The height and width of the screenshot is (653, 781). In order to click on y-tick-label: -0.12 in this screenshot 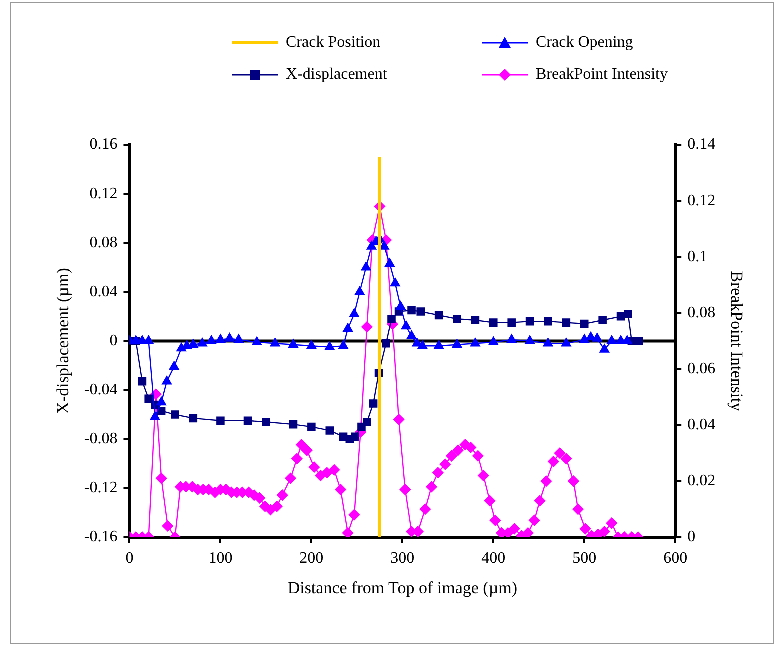, I will do `click(101, 488)`.